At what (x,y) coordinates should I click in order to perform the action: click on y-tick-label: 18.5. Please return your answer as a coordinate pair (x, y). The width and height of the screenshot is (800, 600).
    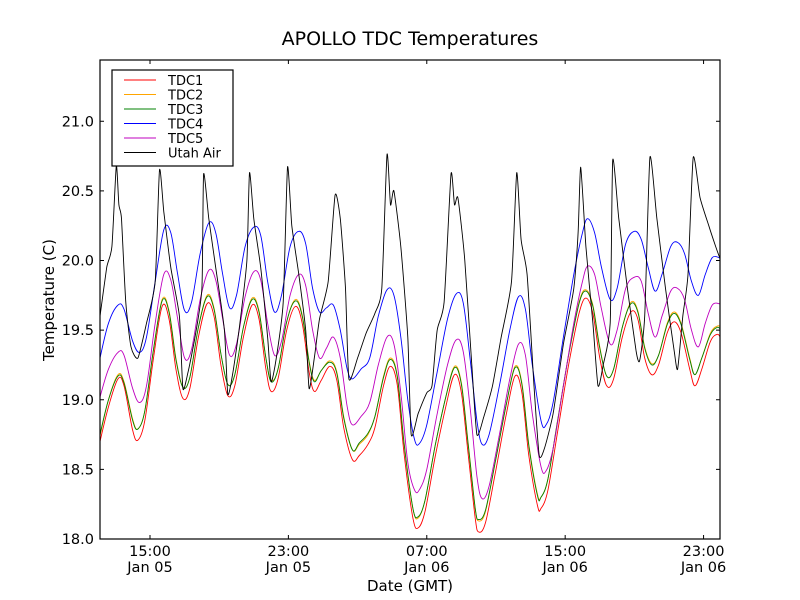
    Looking at the image, I should click on (78, 470).